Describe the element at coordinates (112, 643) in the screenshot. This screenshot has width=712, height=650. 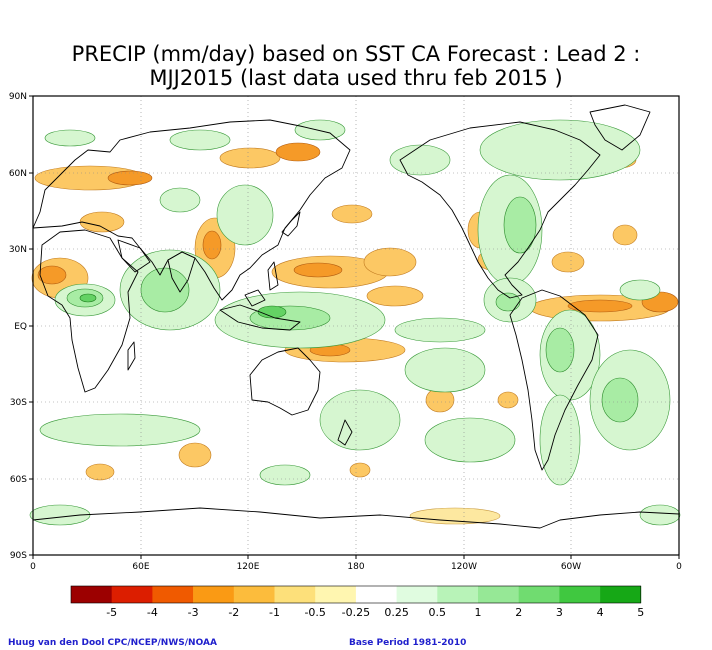
I see `credit-author: Huug van den Dool CPC/NCEP/NWS/NOAA` at that location.